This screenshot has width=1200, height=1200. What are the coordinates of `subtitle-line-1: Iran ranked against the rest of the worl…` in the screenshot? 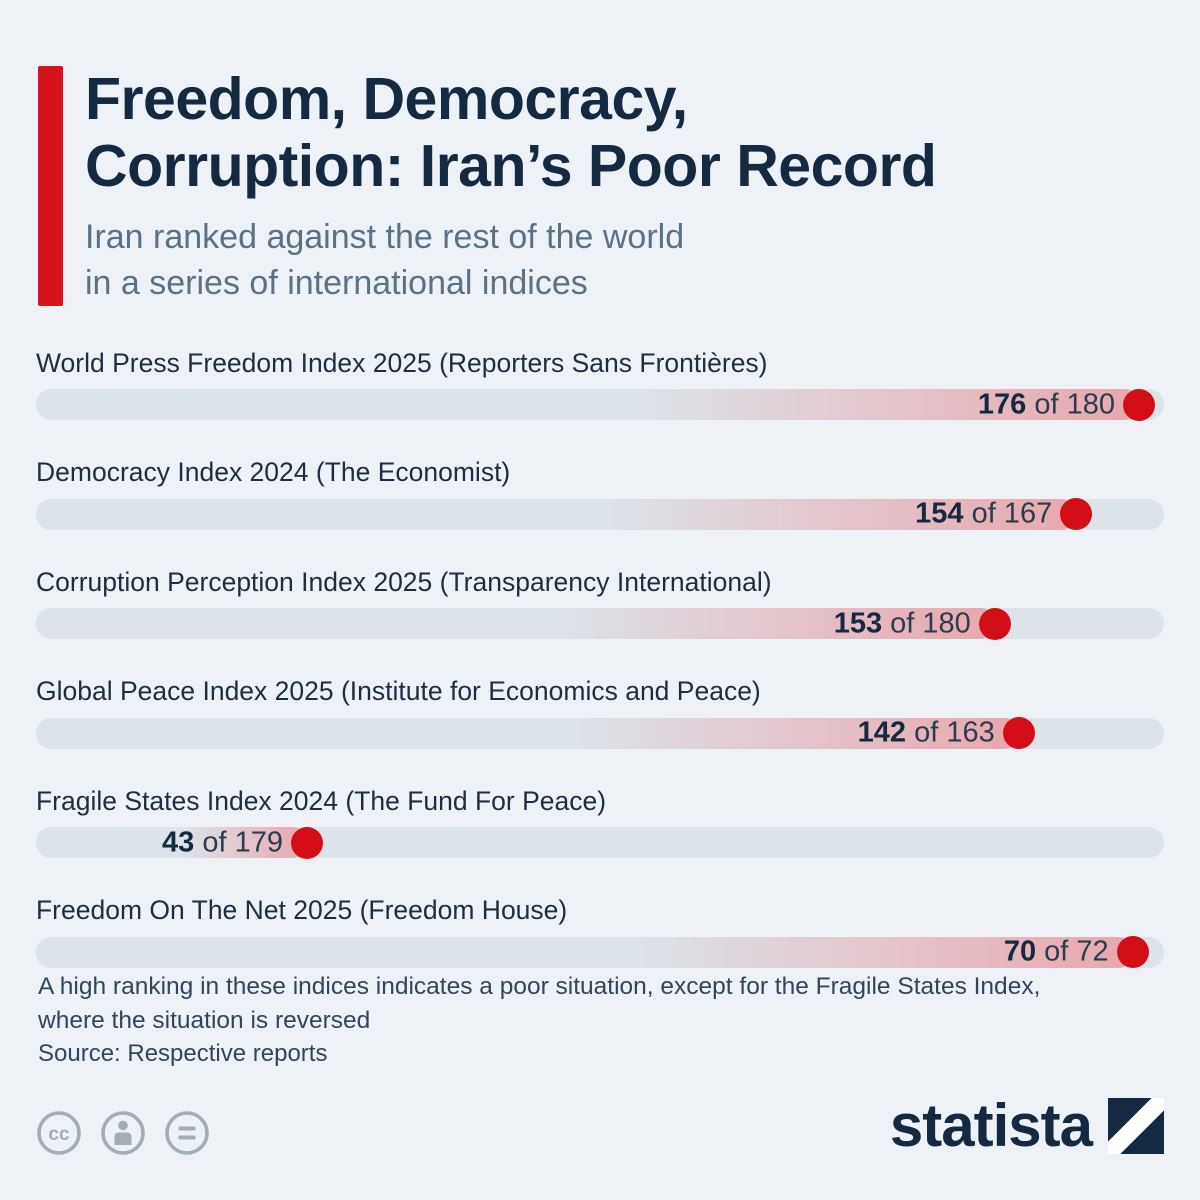 It's located at (385, 237).